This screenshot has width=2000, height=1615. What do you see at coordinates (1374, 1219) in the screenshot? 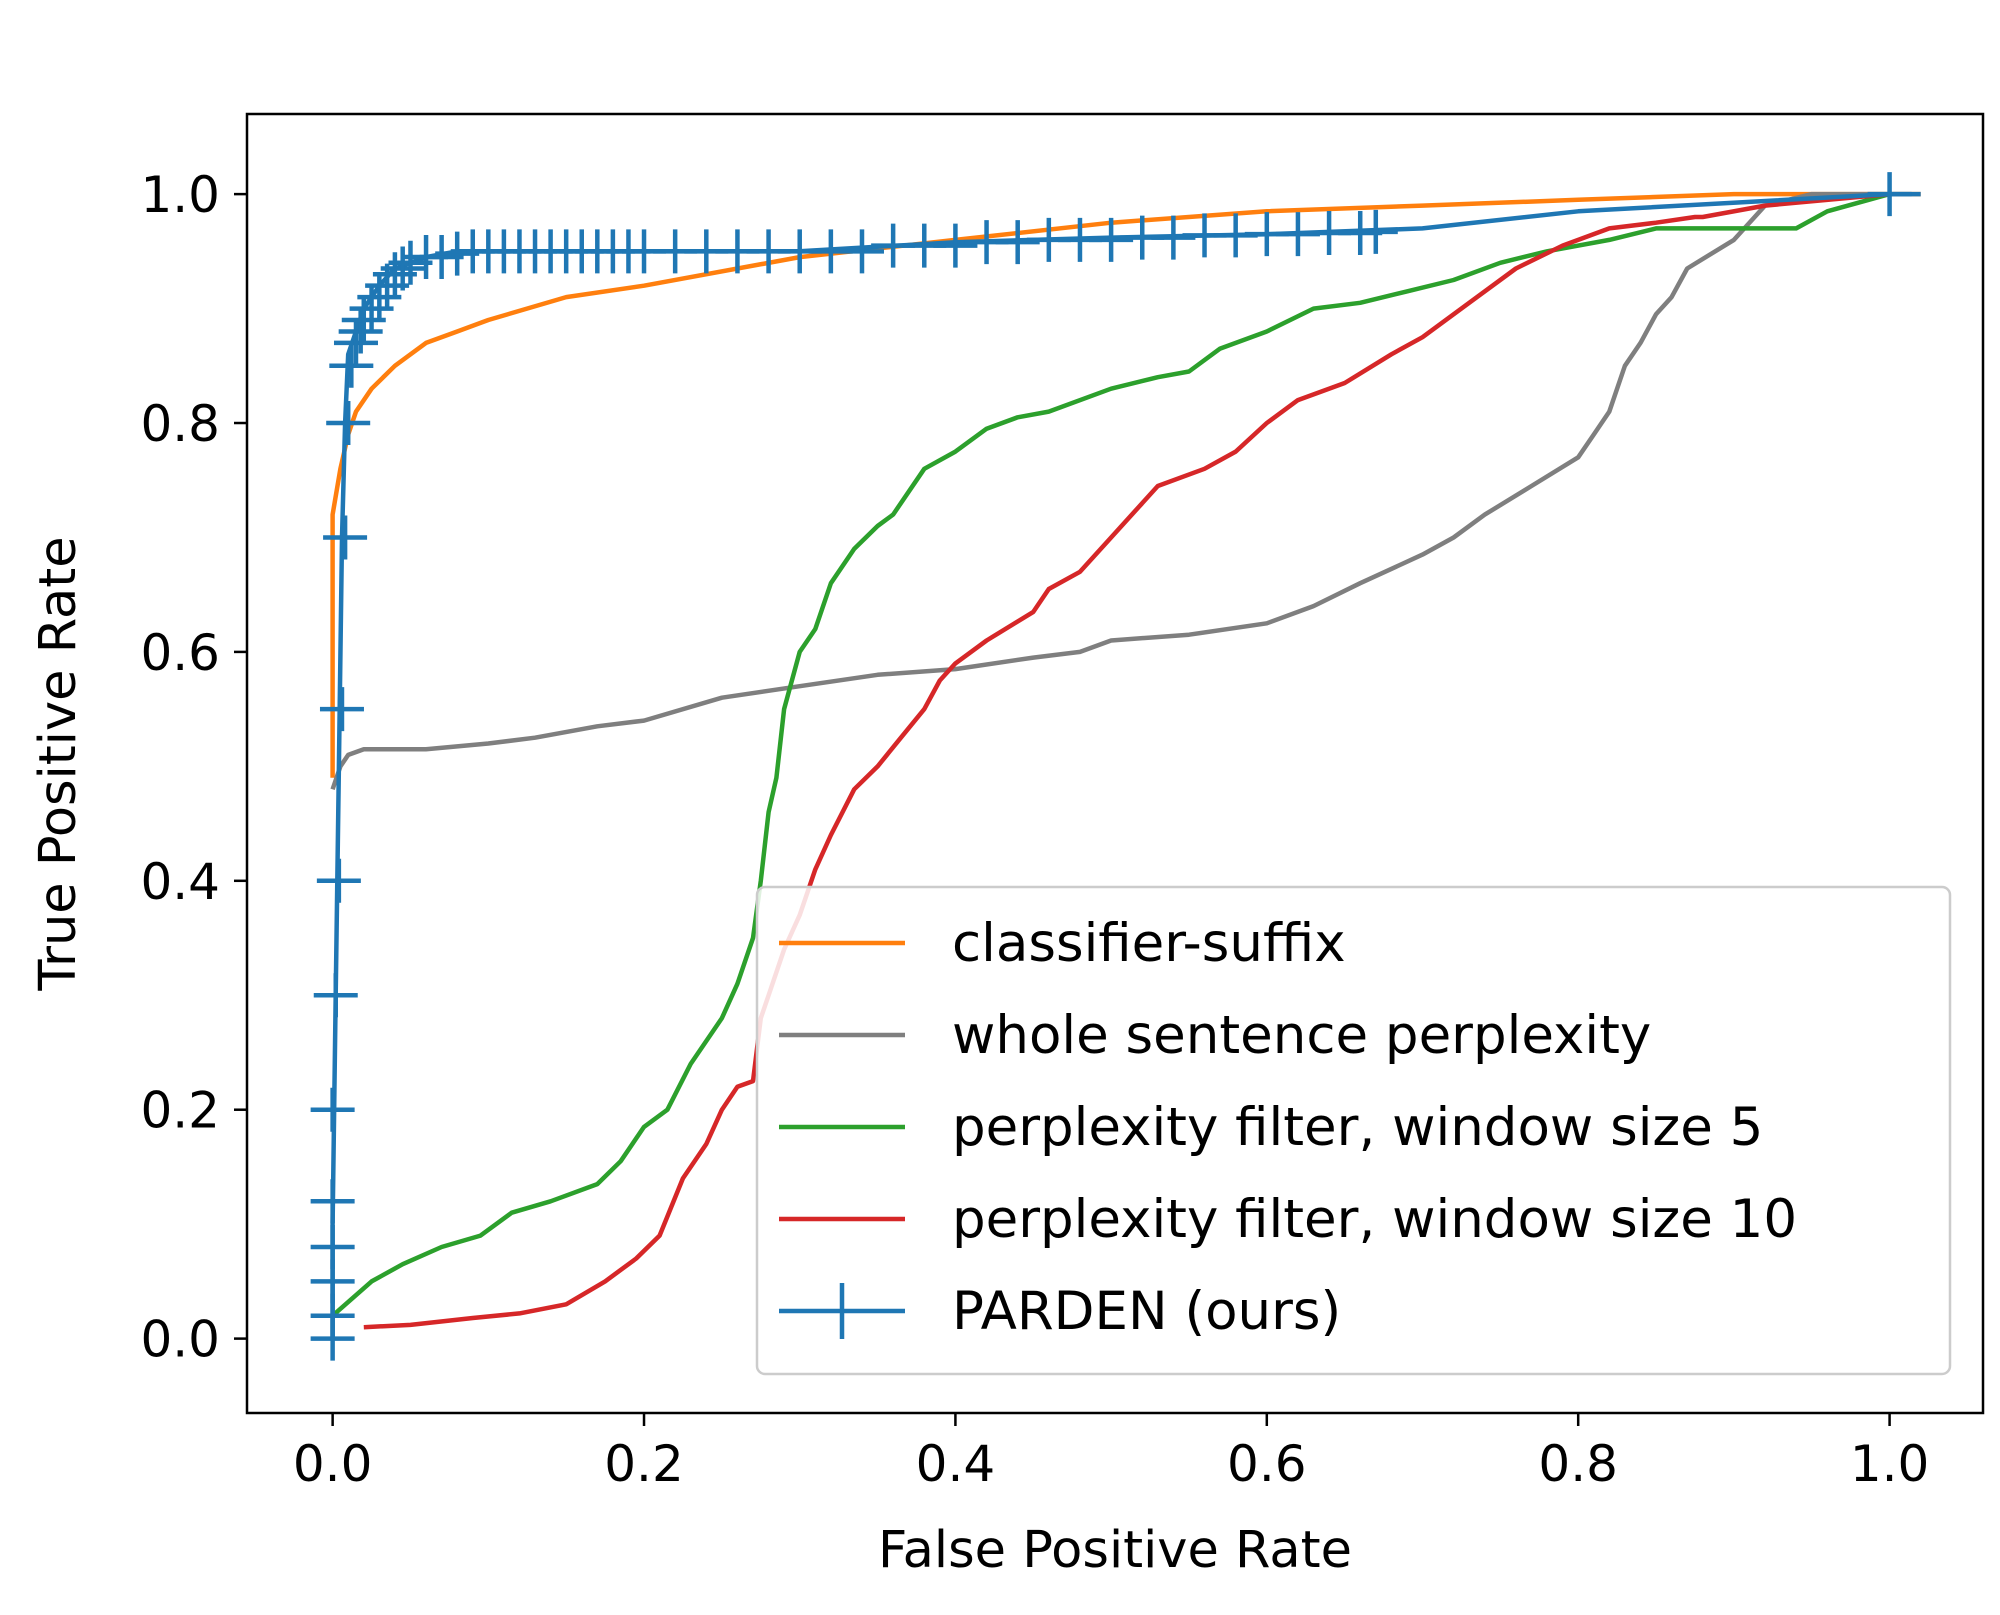
I see `legend-label-perplexity-filter-window-size-10: perplexity filter, window size 10` at bounding box center [1374, 1219].